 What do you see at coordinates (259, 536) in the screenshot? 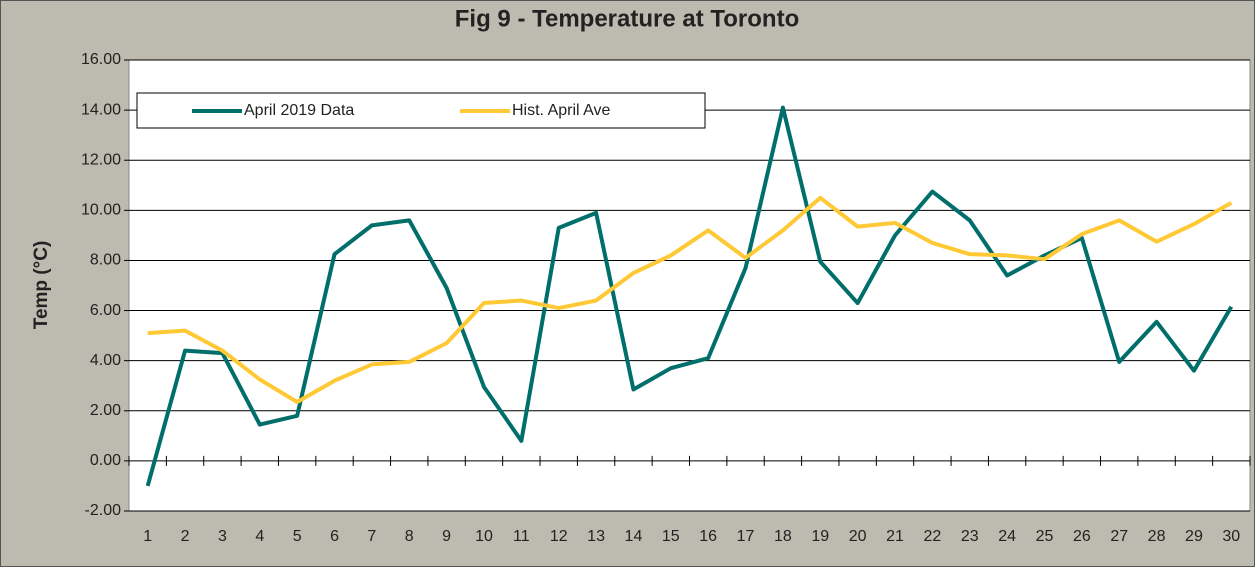
I see `x-tick-label: 4` at bounding box center [259, 536].